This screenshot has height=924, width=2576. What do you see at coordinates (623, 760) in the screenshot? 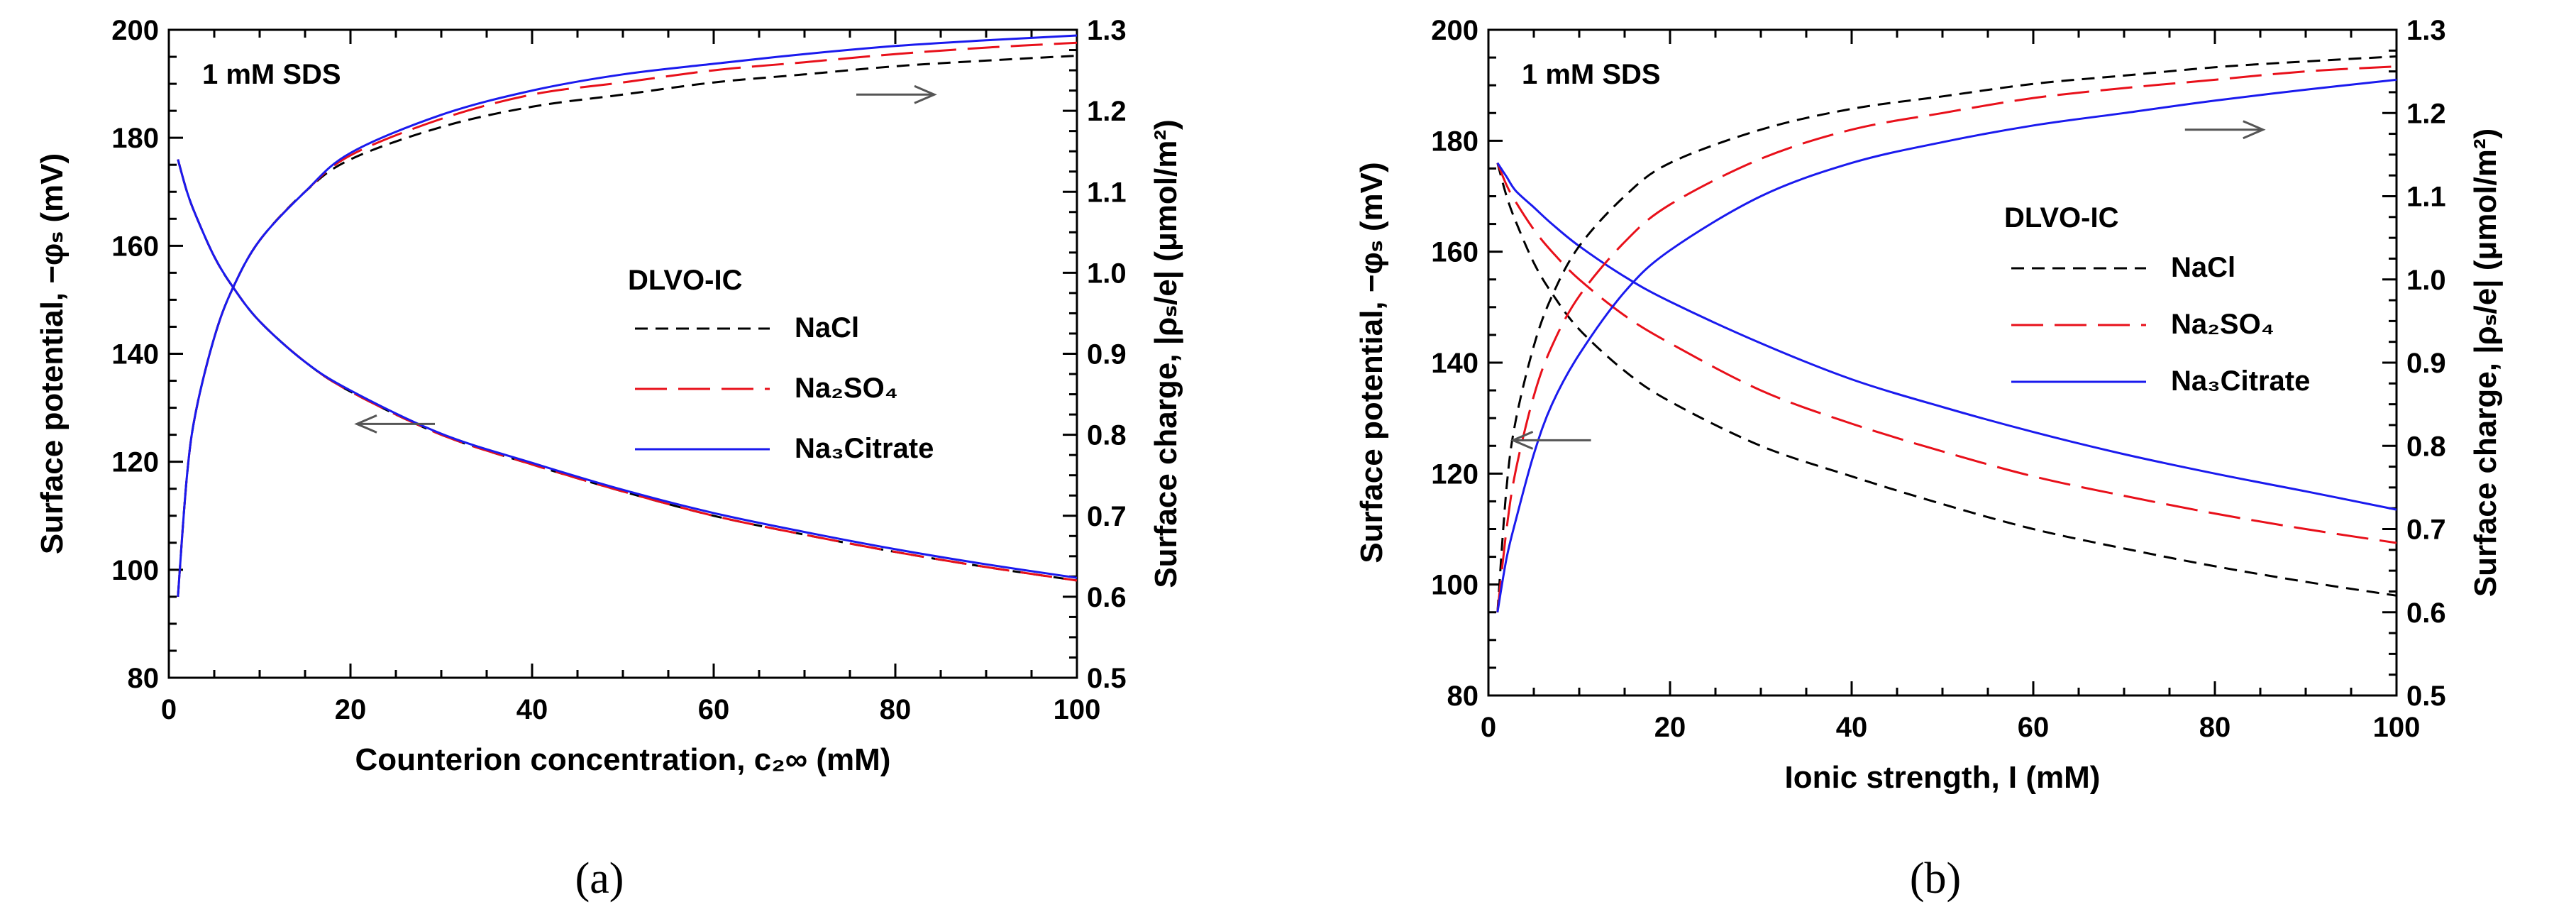
I see `x-axis-title: Counterion concentration, c₂∞ (mM)` at bounding box center [623, 760].